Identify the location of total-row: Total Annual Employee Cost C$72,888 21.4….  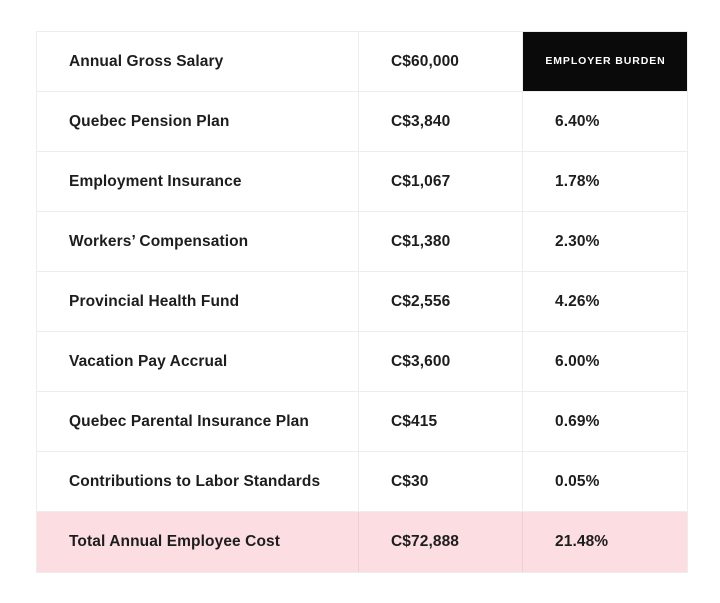
(362, 542).